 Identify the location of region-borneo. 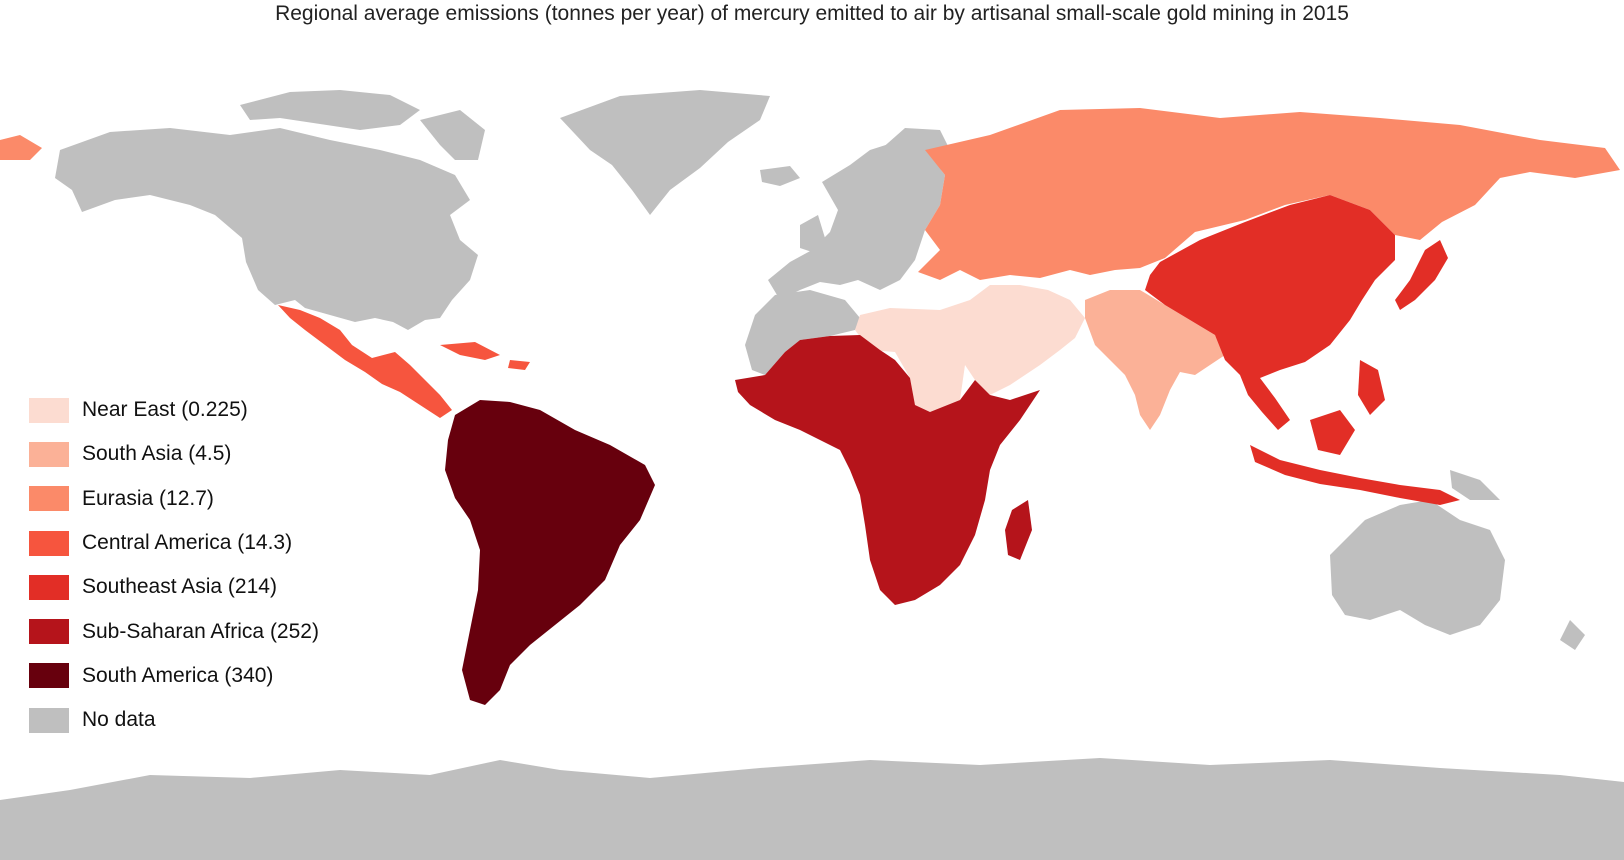
(1332, 432).